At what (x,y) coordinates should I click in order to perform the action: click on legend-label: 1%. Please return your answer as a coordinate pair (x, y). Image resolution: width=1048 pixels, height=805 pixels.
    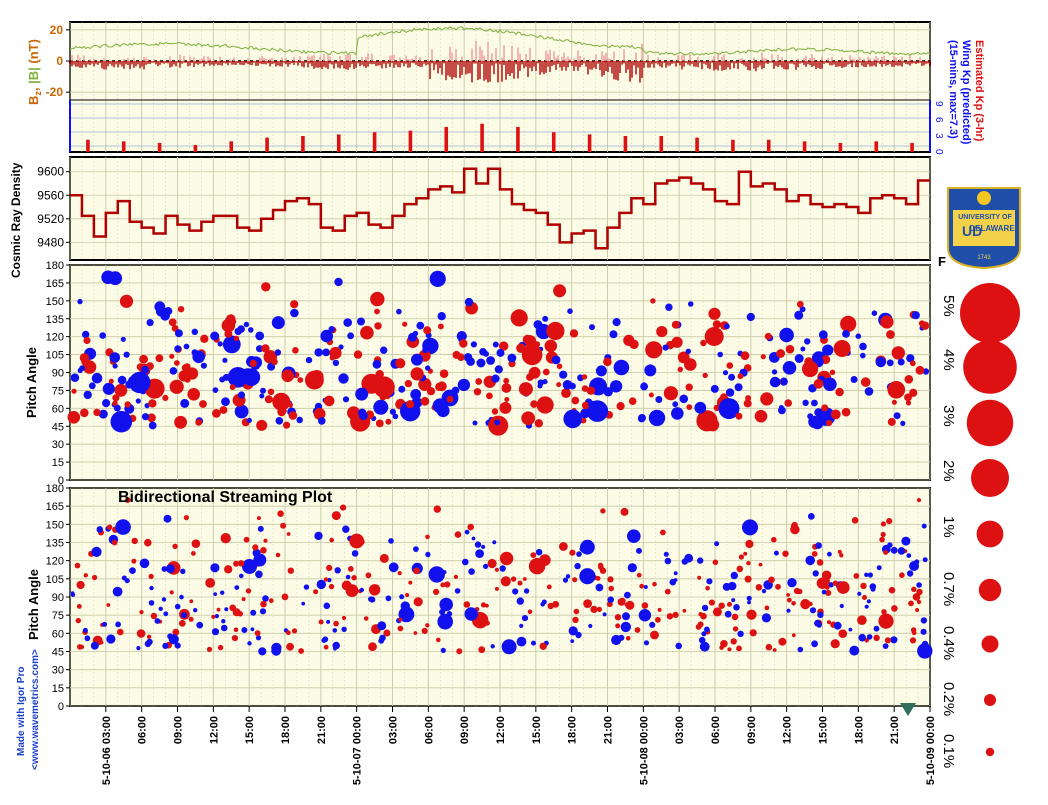
    Looking at the image, I should click on (948, 527).